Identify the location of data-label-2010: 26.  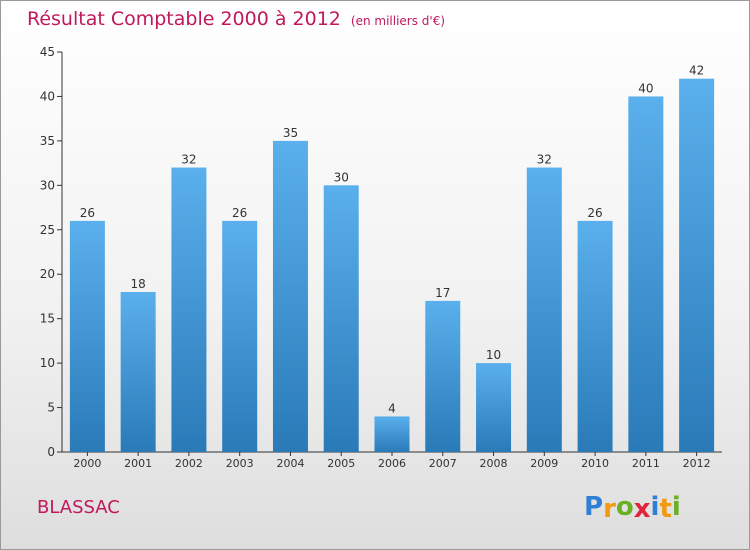
(594, 213).